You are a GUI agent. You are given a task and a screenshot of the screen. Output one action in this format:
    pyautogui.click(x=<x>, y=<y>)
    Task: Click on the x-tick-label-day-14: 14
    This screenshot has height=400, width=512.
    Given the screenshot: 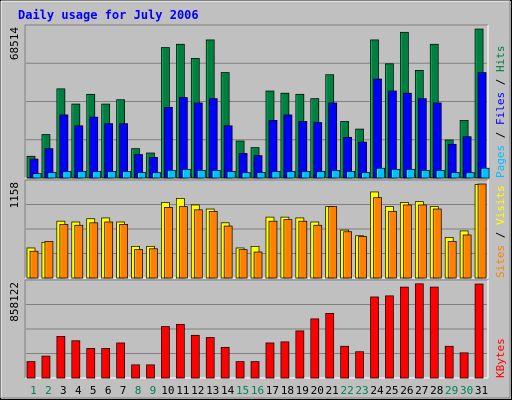 What is the action you would take?
    pyautogui.click(x=228, y=390)
    